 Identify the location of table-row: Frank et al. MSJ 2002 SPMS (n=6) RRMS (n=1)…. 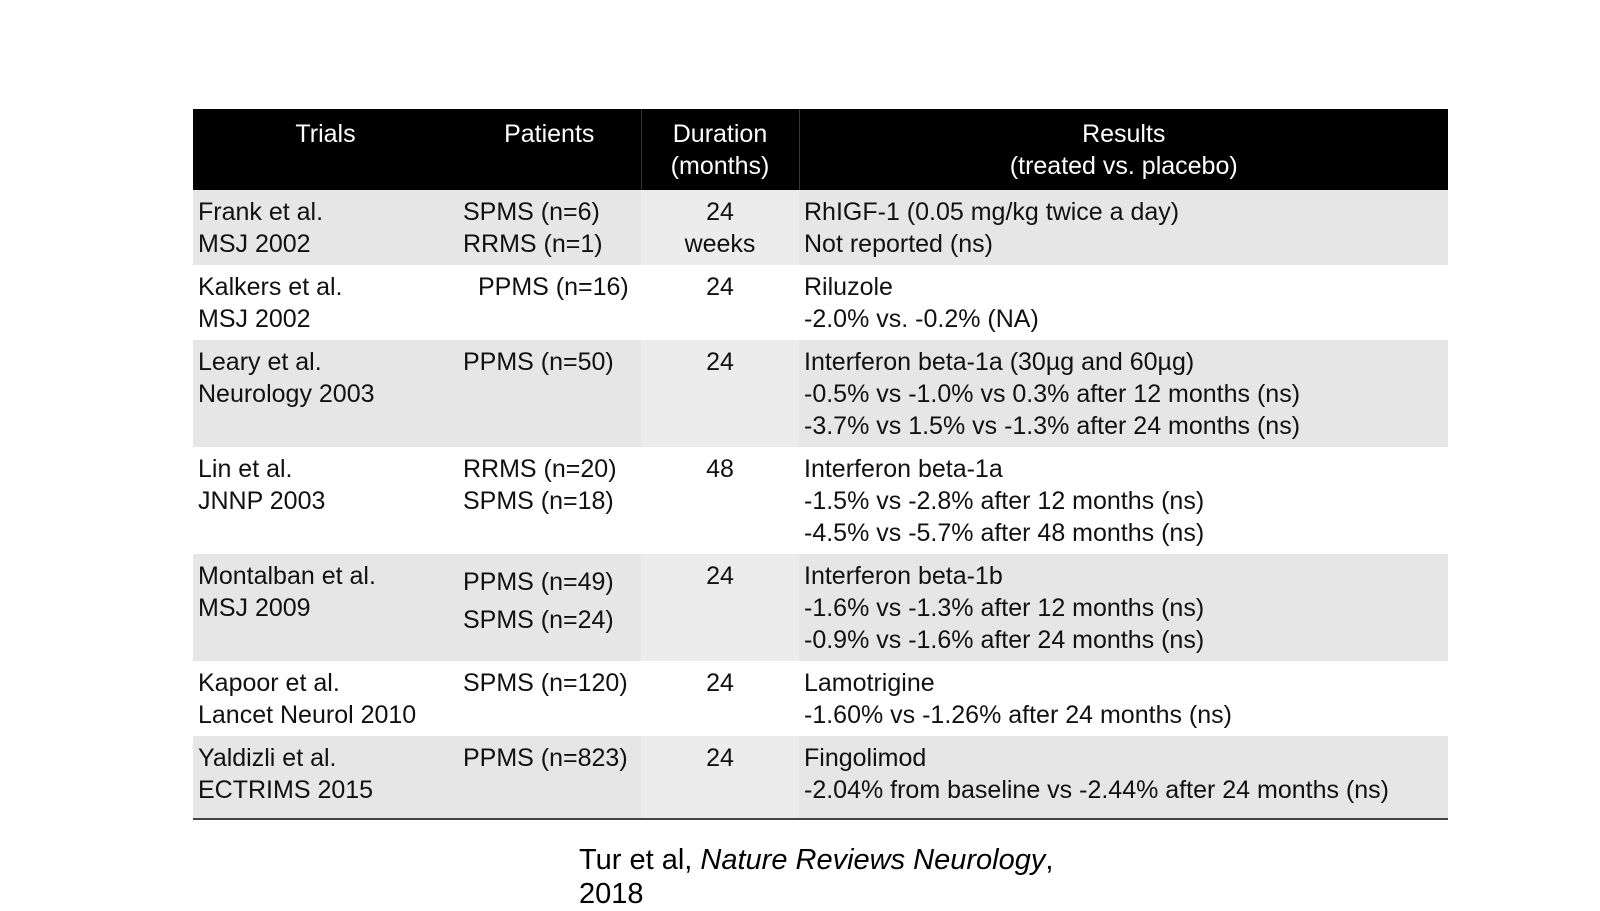
(820, 227).